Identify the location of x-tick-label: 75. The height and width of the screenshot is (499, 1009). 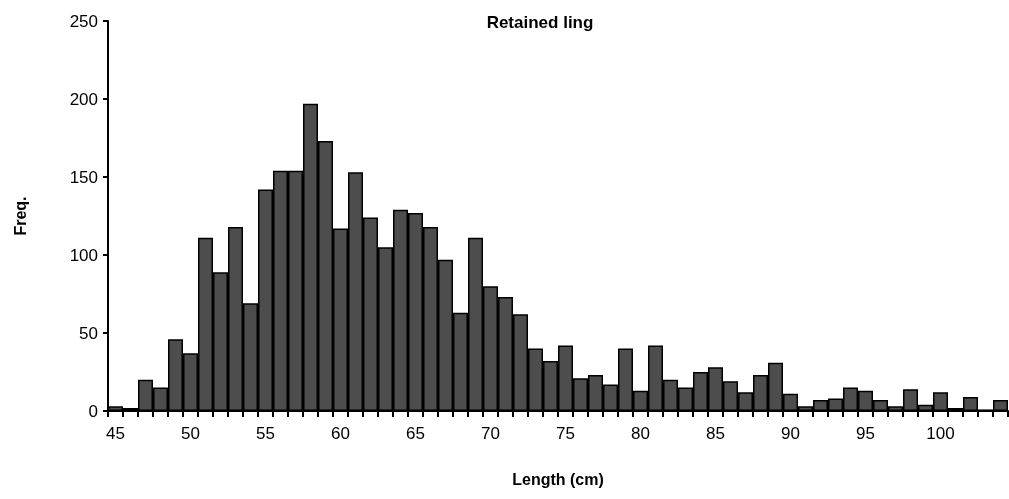
(565, 433).